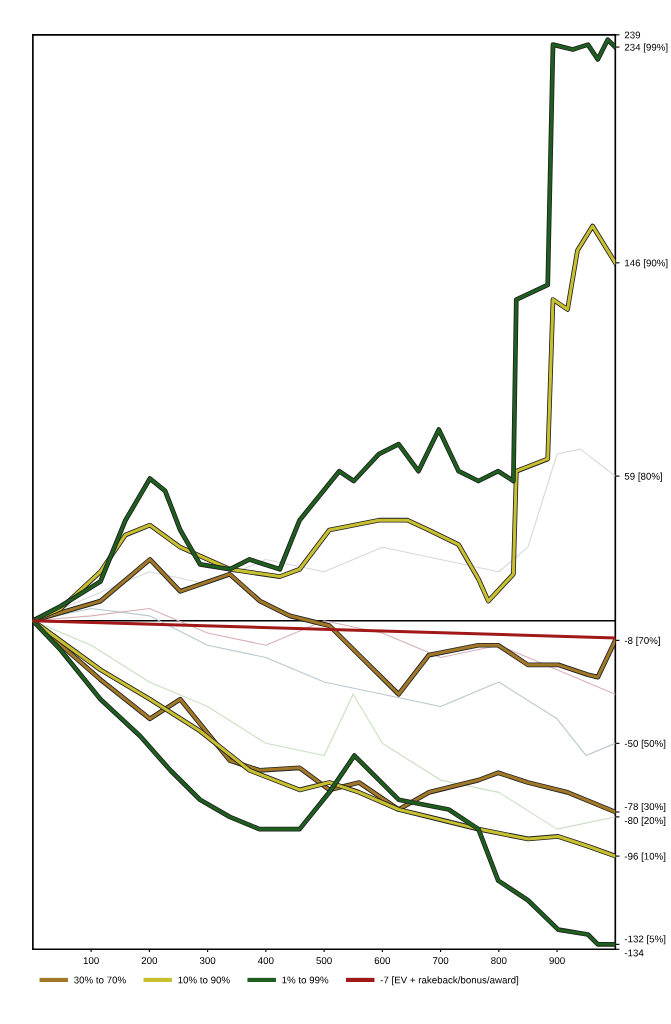 The height and width of the screenshot is (1024, 671). I want to click on x-tick-label: 900, so click(557, 961).